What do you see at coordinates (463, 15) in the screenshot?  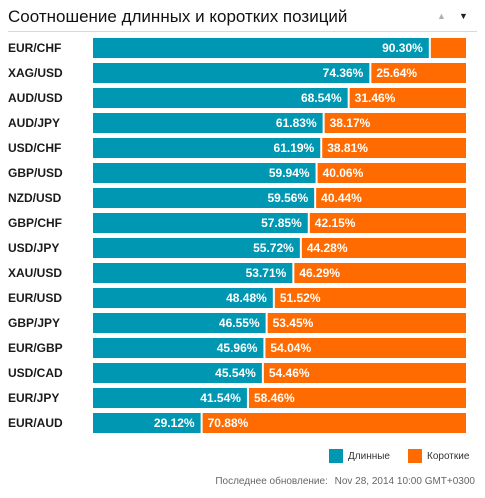 I see `sort-descending-icon: ▼` at bounding box center [463, 15].